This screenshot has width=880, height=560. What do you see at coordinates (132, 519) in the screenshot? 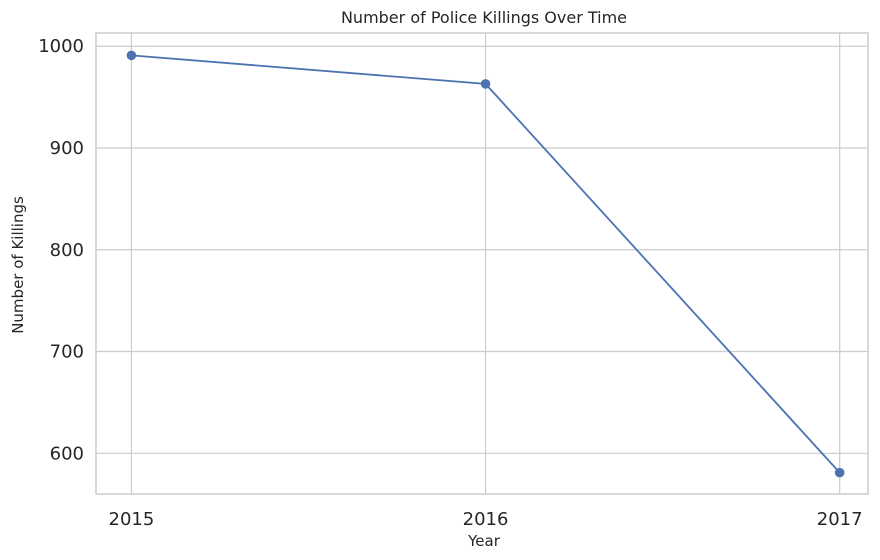
I see `x-tick-label-2015: 2015` at bounding box center [132, 519].